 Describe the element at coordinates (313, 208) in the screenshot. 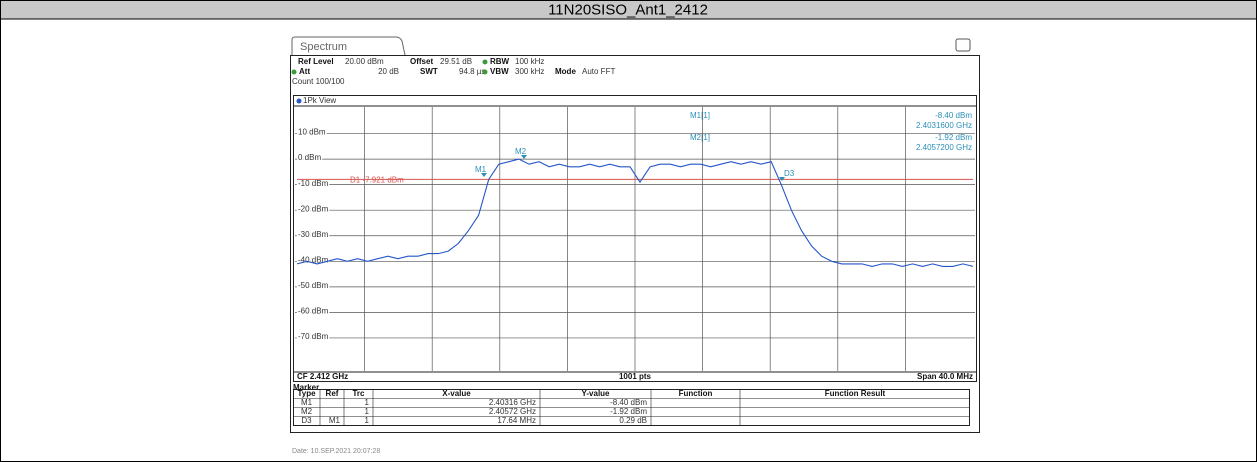

I see `y-tick-label: -20 dBm` at that location.